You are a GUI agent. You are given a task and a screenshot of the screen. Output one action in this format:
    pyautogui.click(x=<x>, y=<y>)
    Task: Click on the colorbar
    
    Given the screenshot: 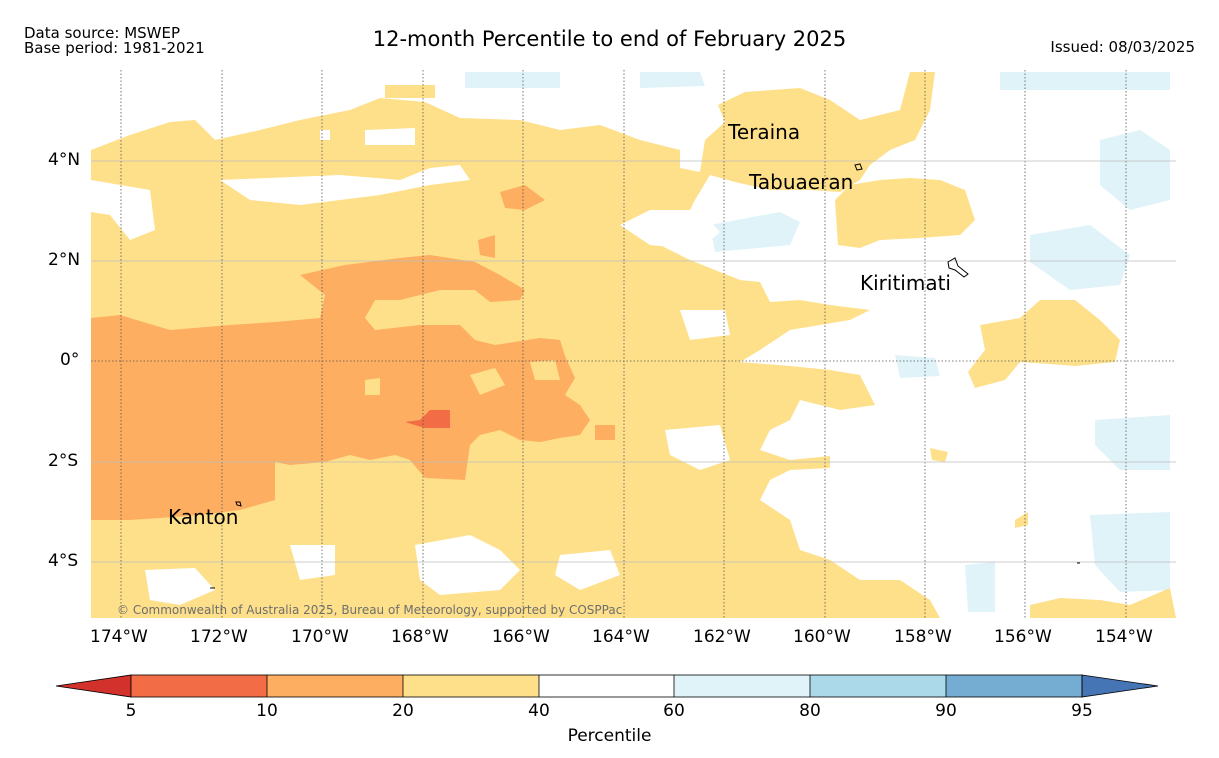 What is the action you would take?
    pyautogui.click(x=607, y=686)
    